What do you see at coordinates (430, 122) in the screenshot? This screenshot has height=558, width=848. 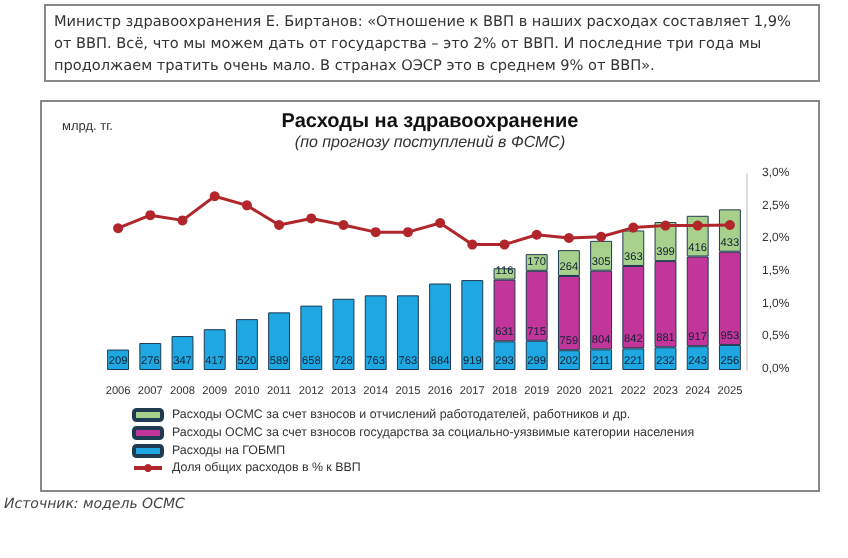 I see `chart-title: Расходы на здравоохранение` at bounding box center [430, 122].